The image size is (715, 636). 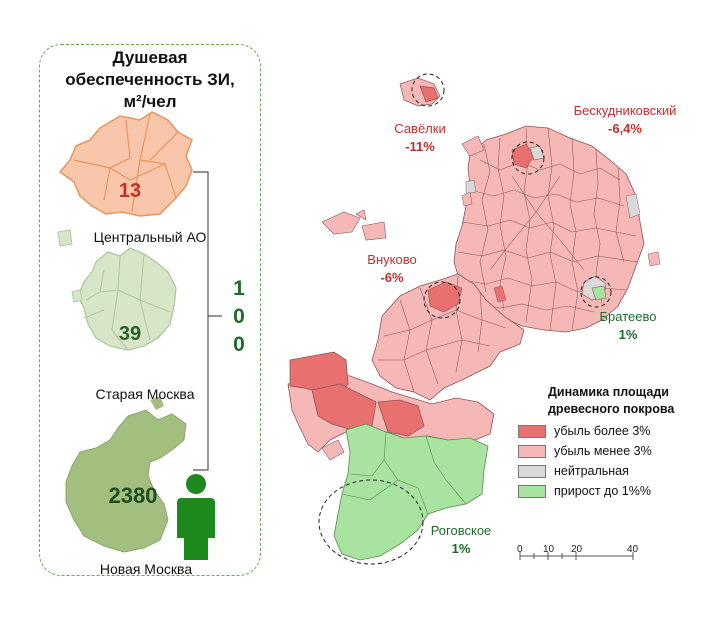 What do you see at coordinates (532, 471) in the screenshot?
I see `legend-swatch-neutral` at bounding box center [532, 471].